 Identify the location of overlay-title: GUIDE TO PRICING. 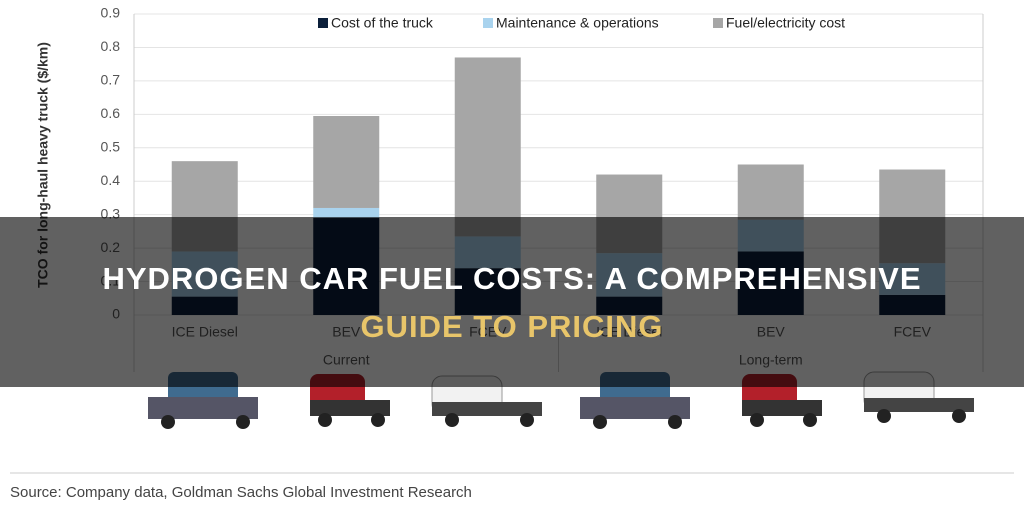
(511, 326).